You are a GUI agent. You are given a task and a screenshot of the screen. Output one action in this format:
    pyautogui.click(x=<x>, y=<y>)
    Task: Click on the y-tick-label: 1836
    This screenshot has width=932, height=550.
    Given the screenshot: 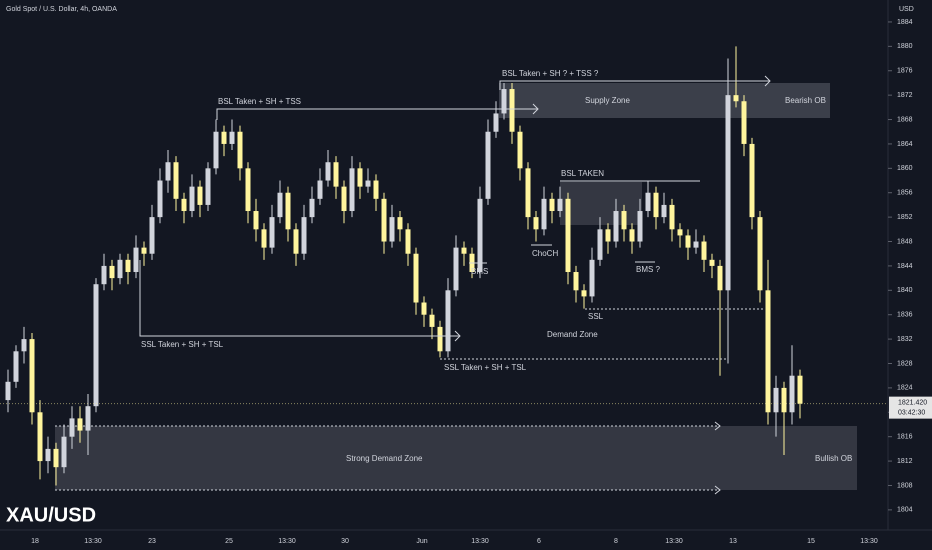 What is the action you would take?
    pyautogui.click(x=905, y=315)
    